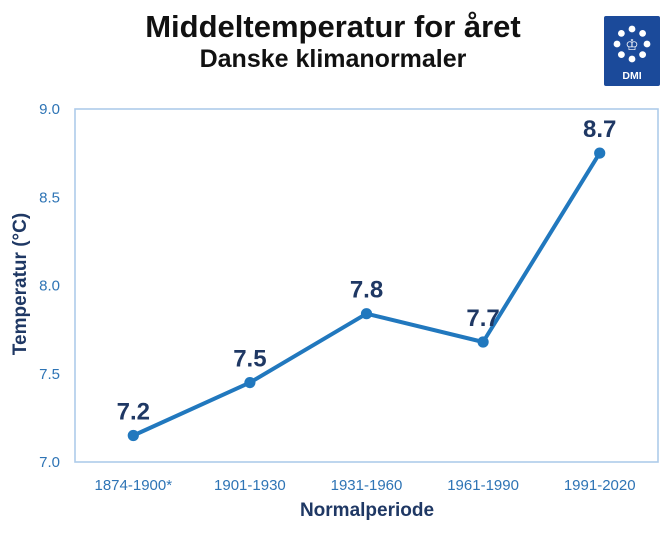 Image resolution: width=666 pixels, height=537 pixels. I want to click on data-point-label: 7.7, so click(482, 318).